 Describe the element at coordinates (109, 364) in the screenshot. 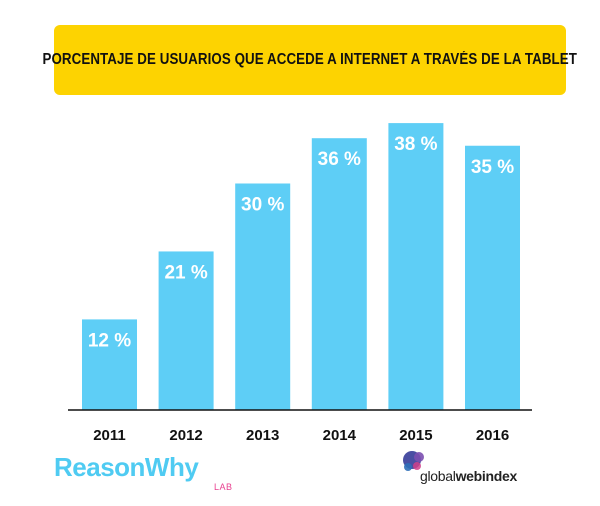

I see `bar-2011` at that location.